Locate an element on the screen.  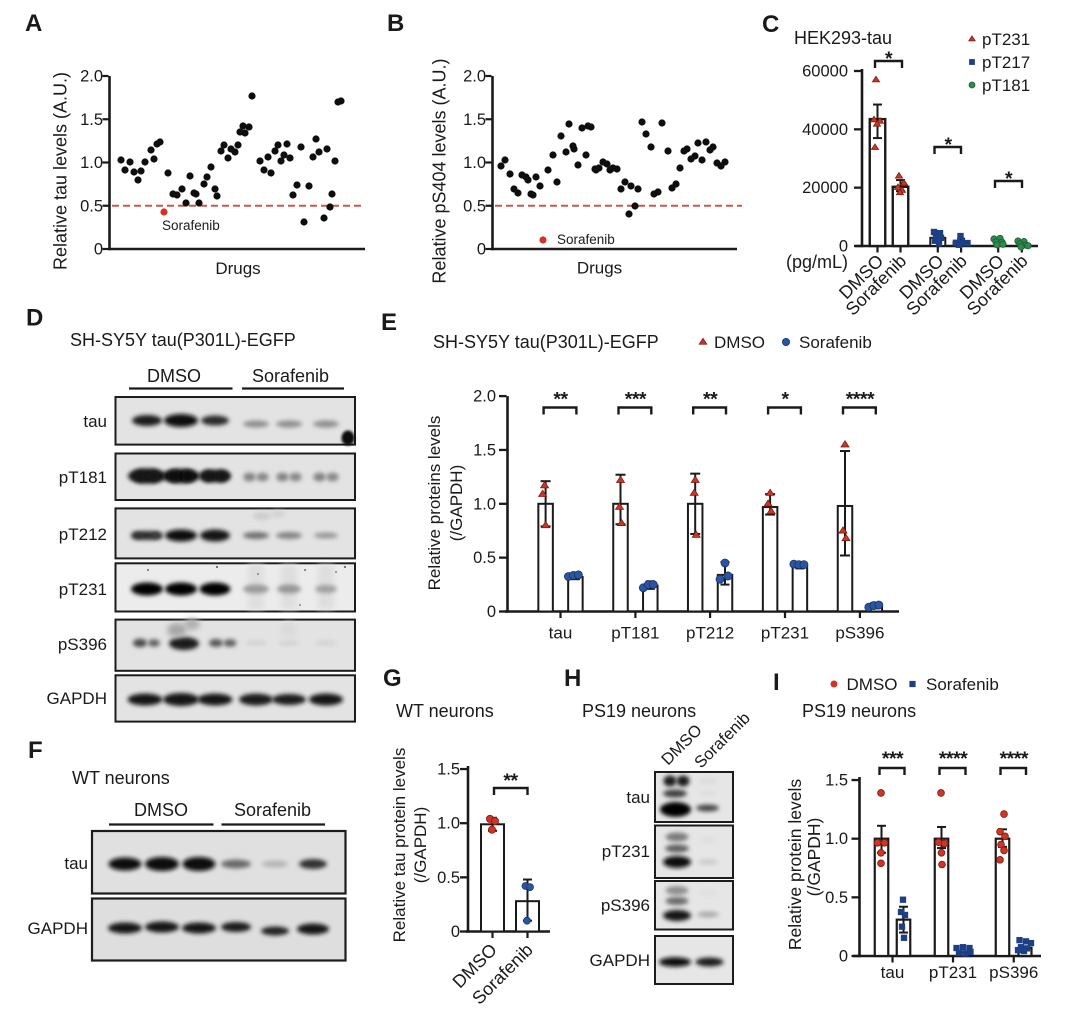
svg-text: pT217 is located at coordinates (1006, 62).